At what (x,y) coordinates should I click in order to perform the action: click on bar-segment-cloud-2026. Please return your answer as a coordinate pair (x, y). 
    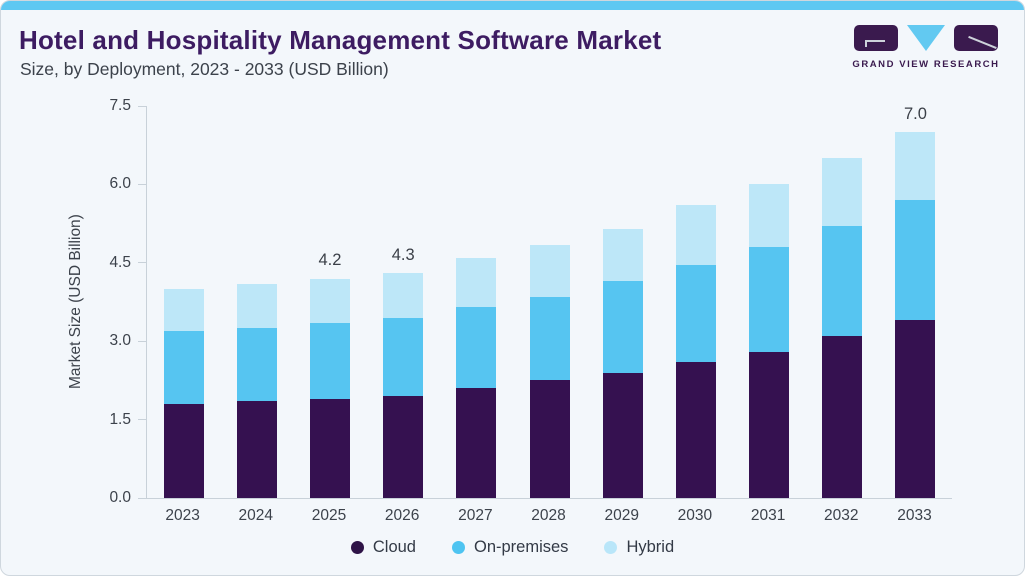
    Looking at the image, I should click on (403, 447).